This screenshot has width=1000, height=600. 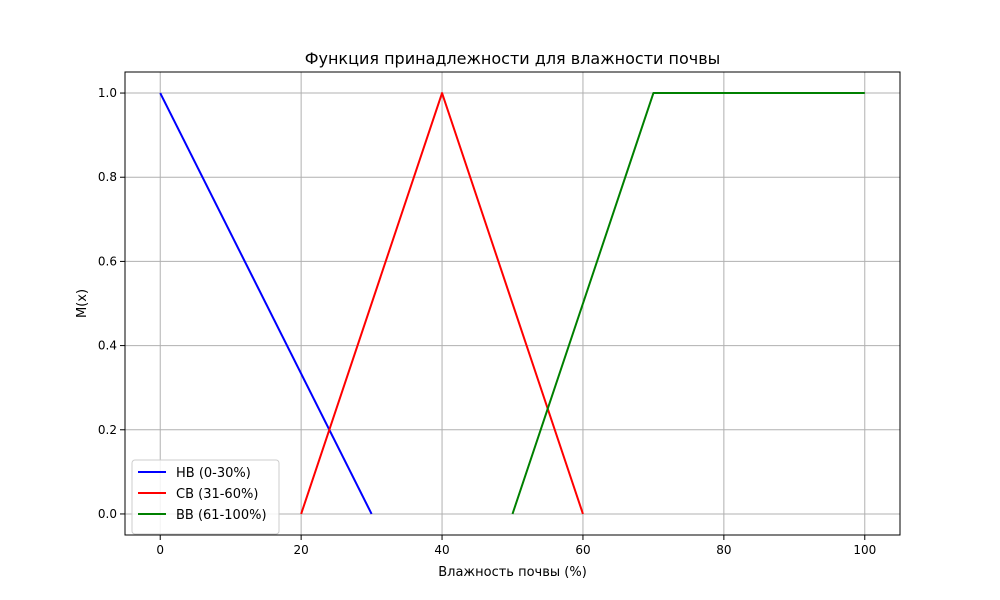 What do you see at coordinates (82, 303) in the screenshot?
I see `y-axis-label: M(x)` at bounding box center [82, 303].